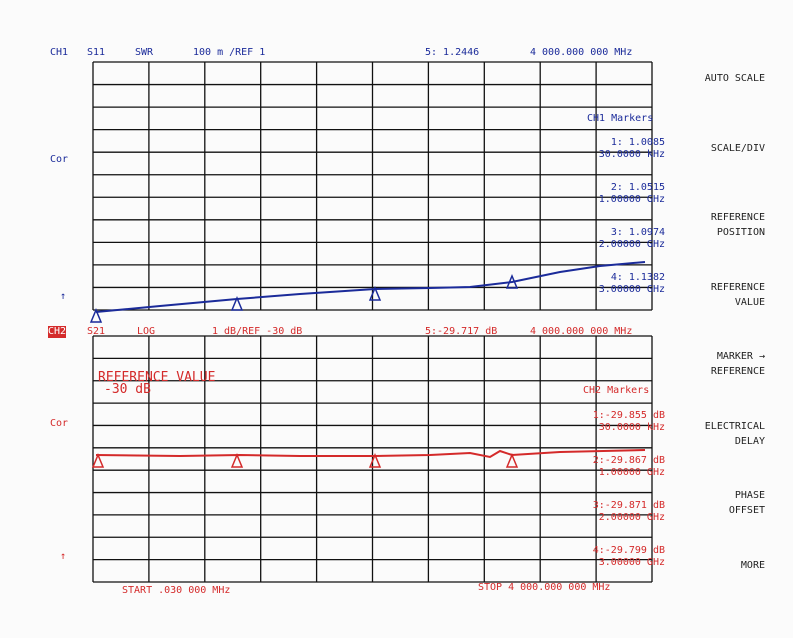 This screenshot has width=793, height=638. What do you see at coordinates (176, 590) in the screenshot?
I see `start-freq: START .030 000 MHz` at bounding box center [176, 590].